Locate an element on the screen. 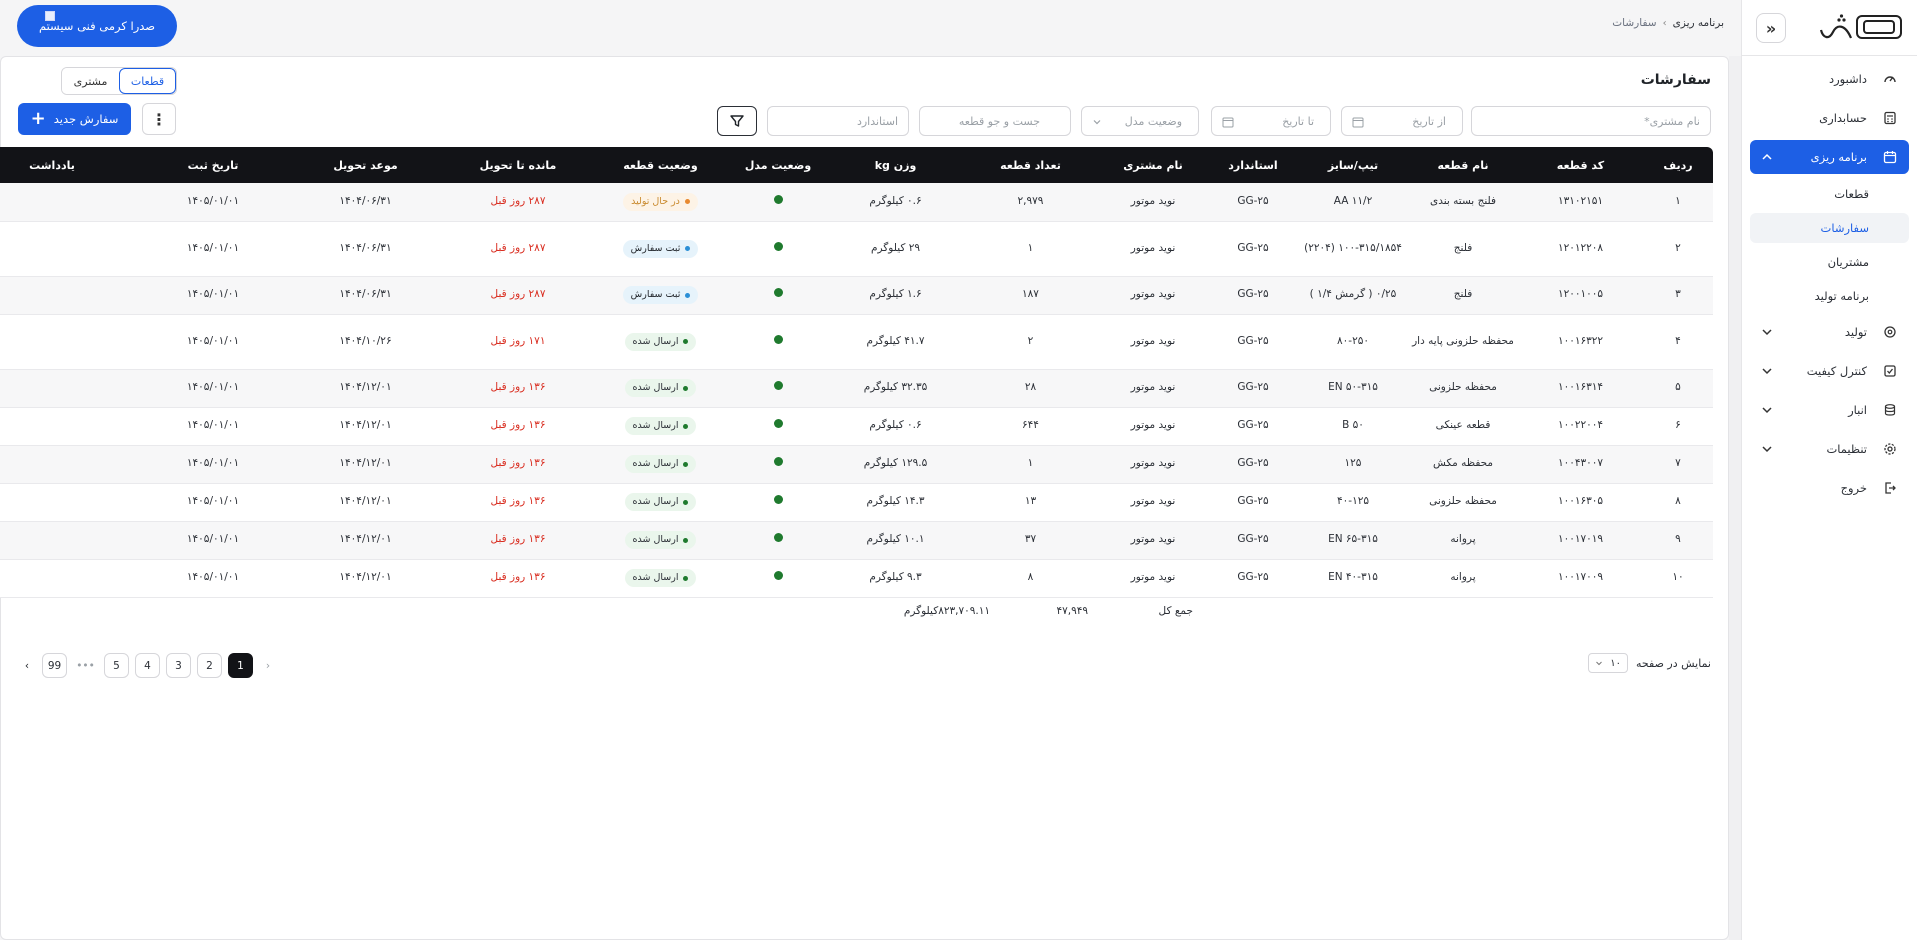 Image resolution: width=1917 pixels, height=940 pixels. column-header: موعد تحویل is located at coordinates (365, 165).